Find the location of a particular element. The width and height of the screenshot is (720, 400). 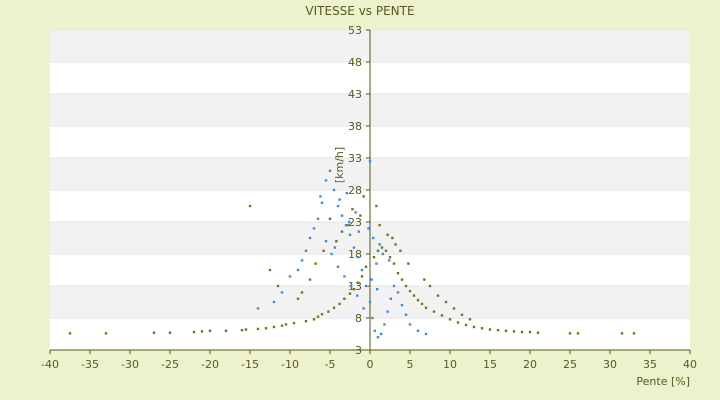

x-tick-label: -25 is located at coordinates (170, 364).